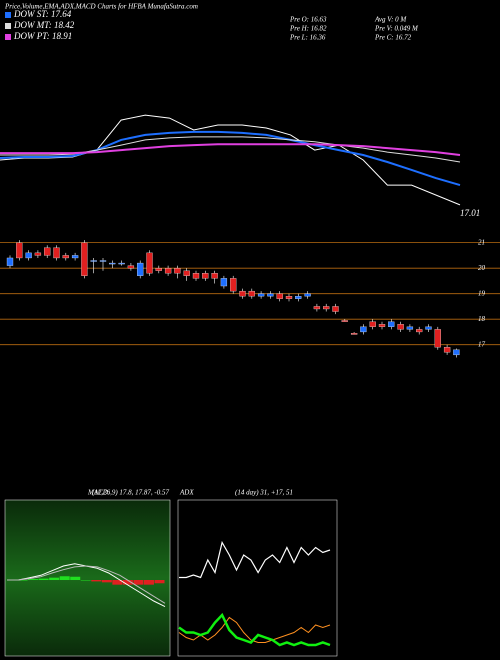 This screenshot has width=500, height=660. I want to click on price-info: Avg V: 0 M, so click(390, 20).